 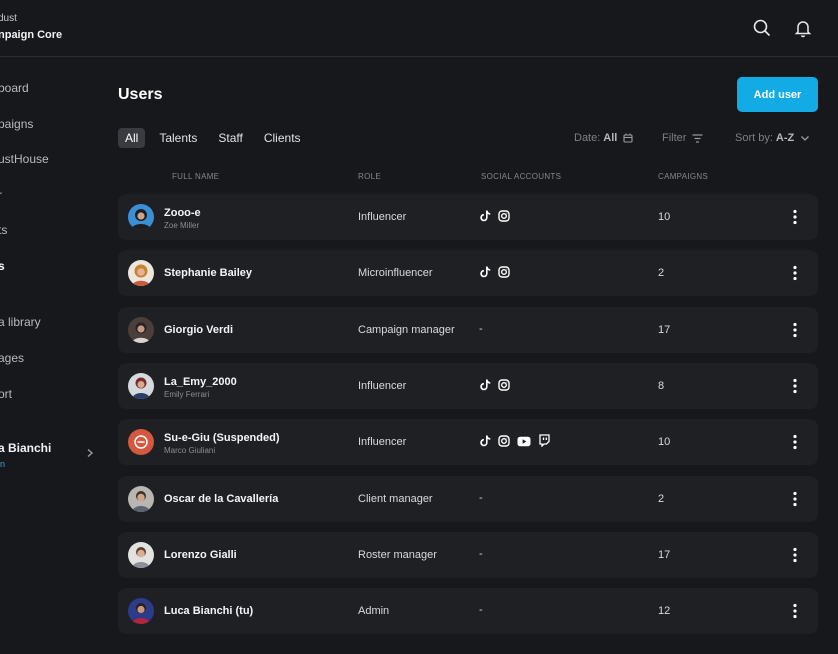 What do you see at coordinates (697, 138) in the screenshot?
I see `filter-icon` at bounding box center [697, 138].